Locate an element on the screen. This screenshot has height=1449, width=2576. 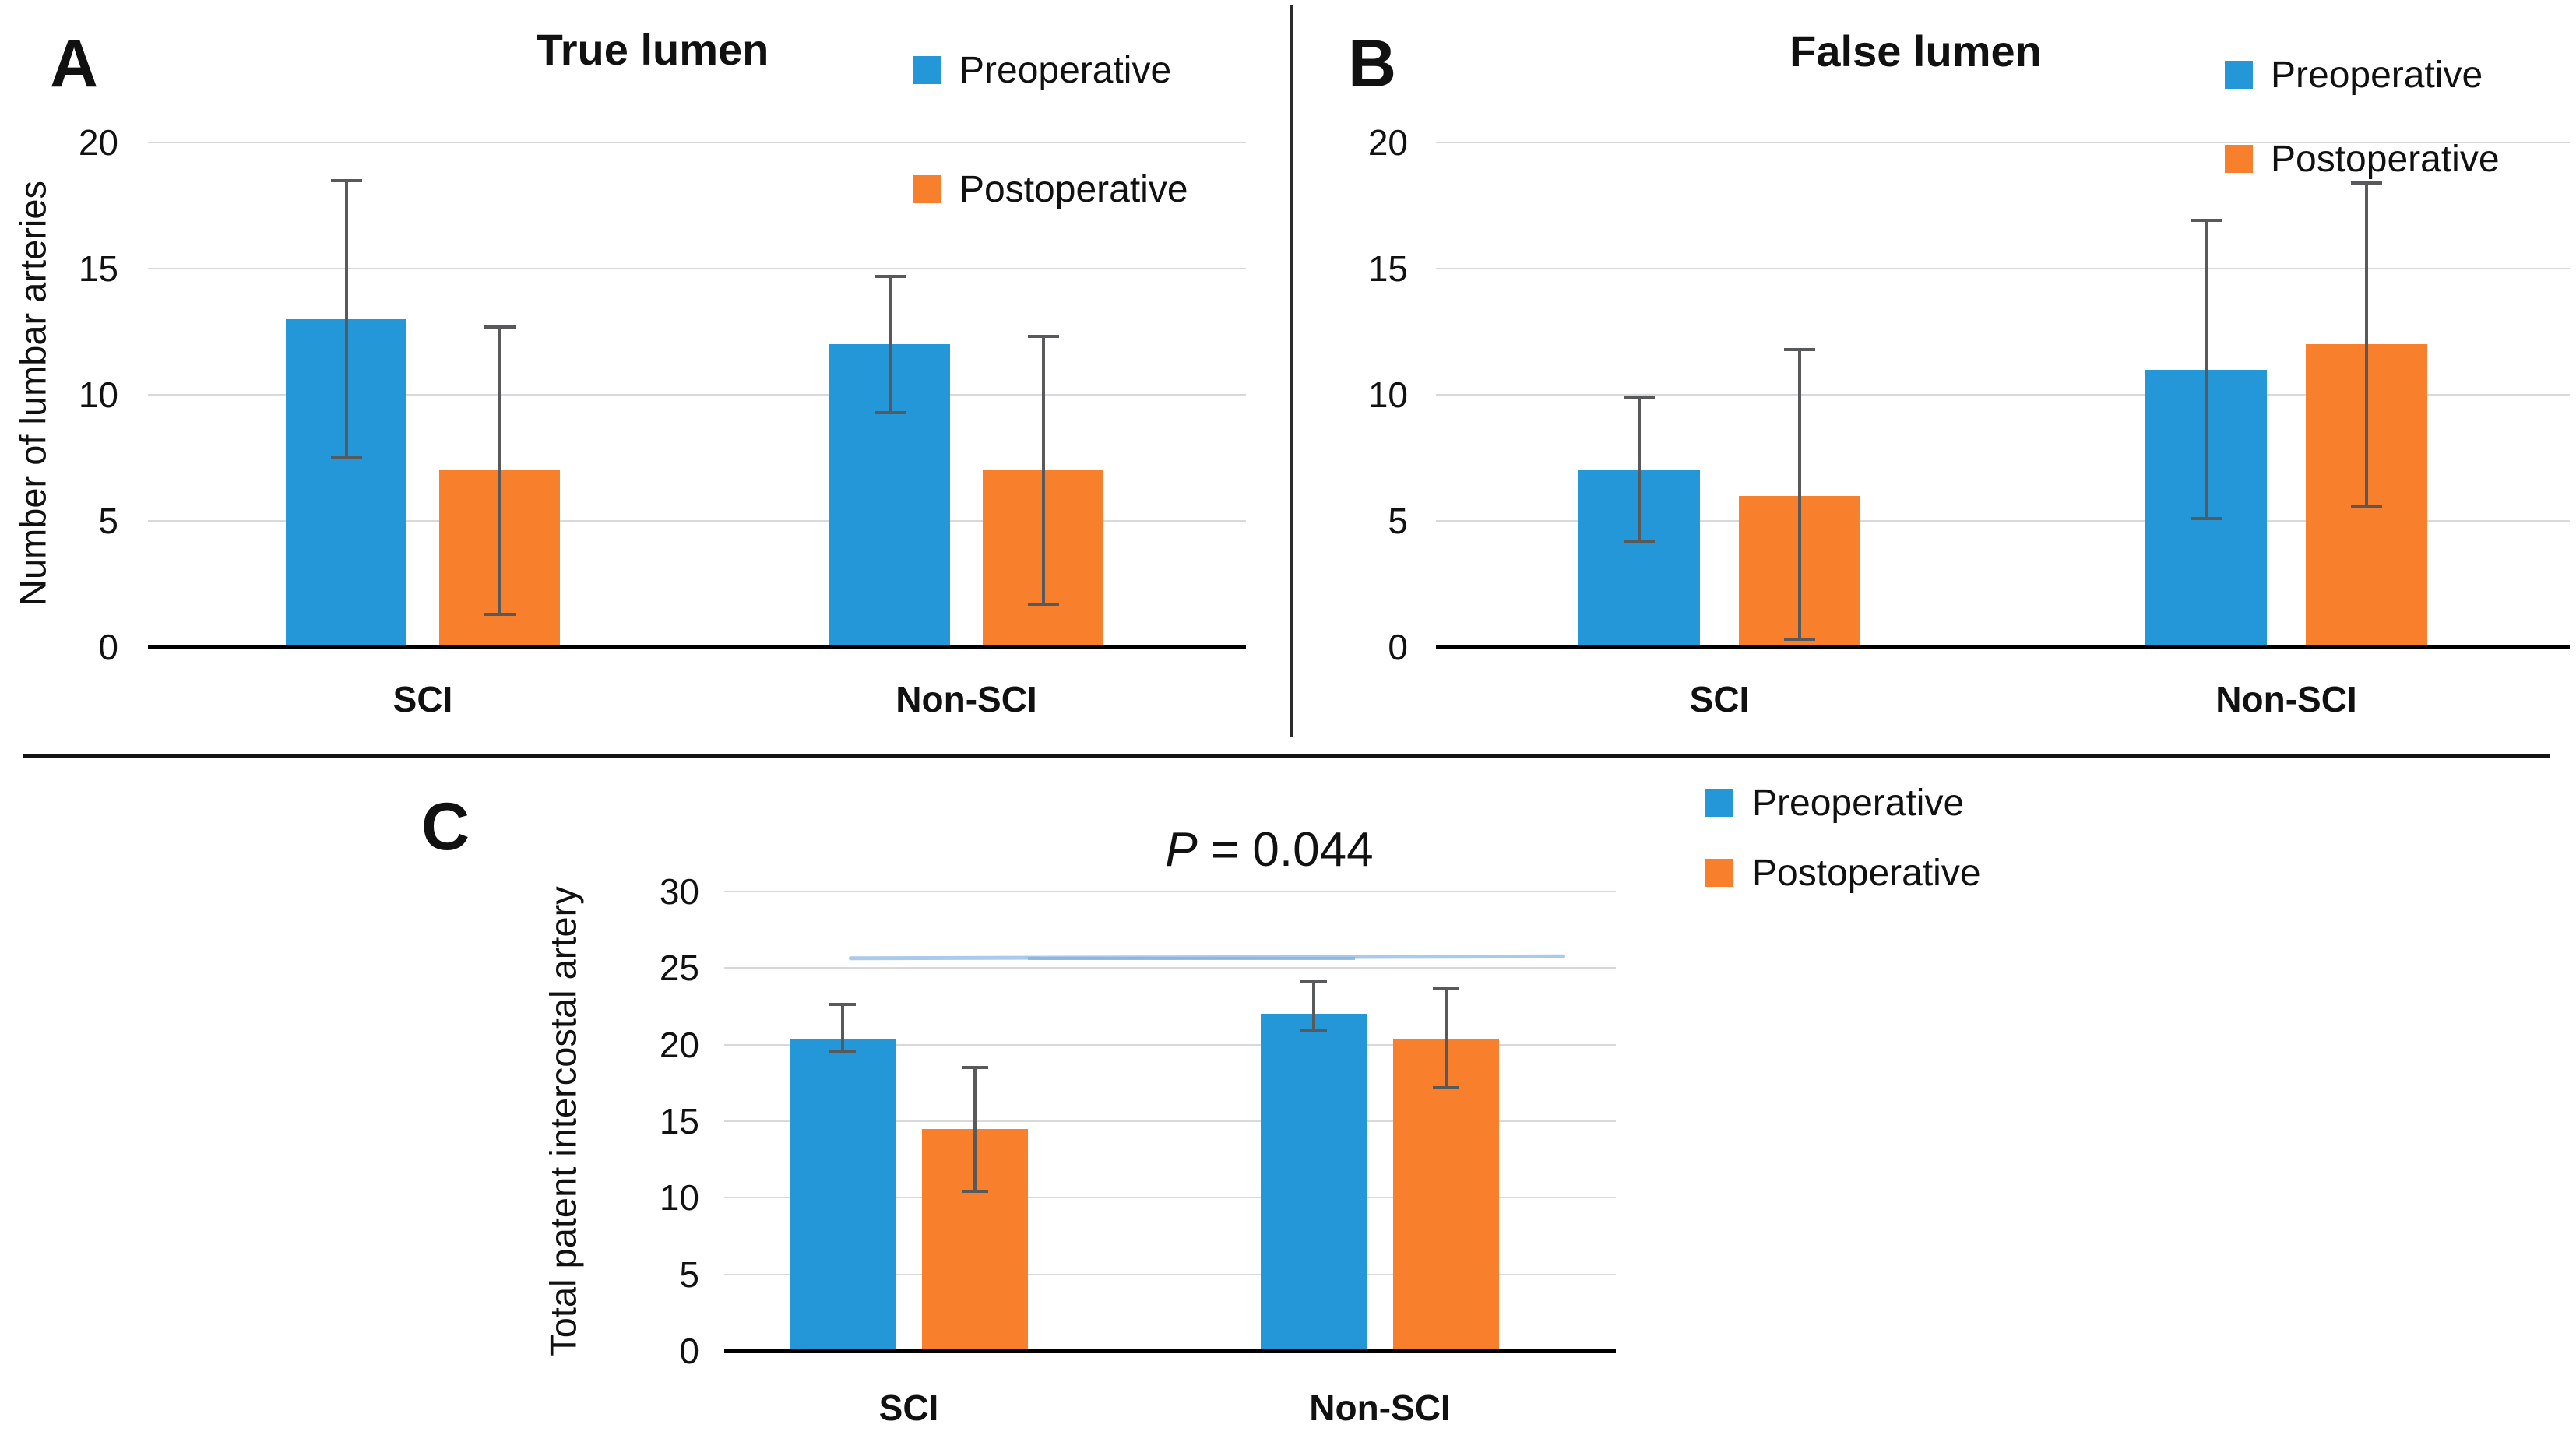
y-tick-label-c-5: 5 is located at coordinates (689, 1274).